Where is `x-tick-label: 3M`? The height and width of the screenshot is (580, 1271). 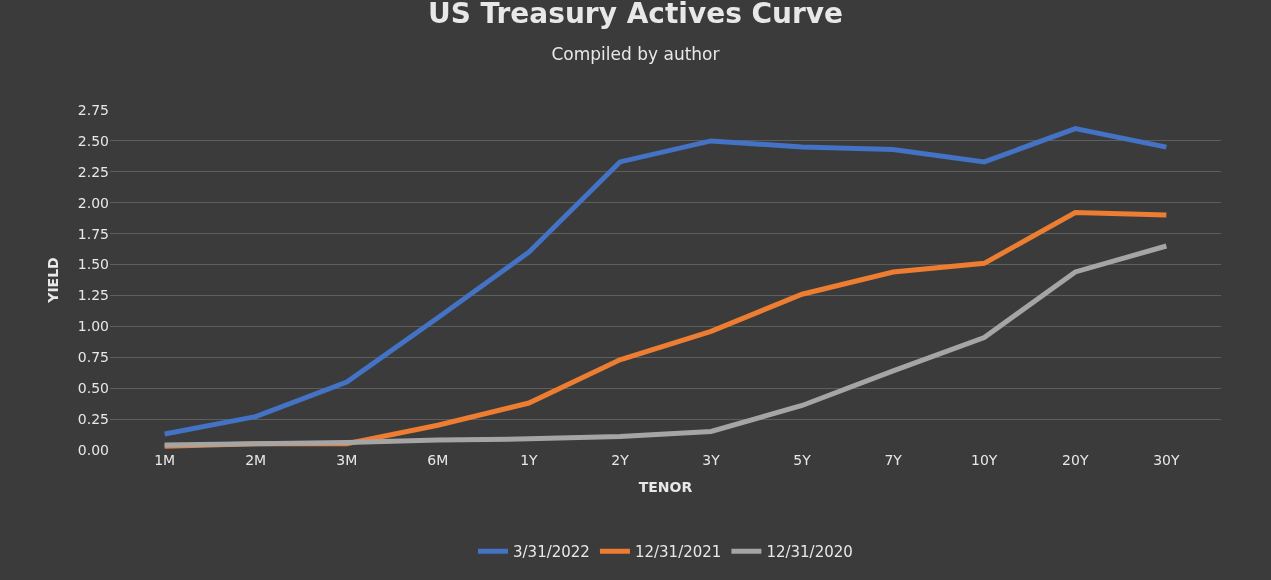 x-tick-label: 3M is located at coordinates (347, 460).